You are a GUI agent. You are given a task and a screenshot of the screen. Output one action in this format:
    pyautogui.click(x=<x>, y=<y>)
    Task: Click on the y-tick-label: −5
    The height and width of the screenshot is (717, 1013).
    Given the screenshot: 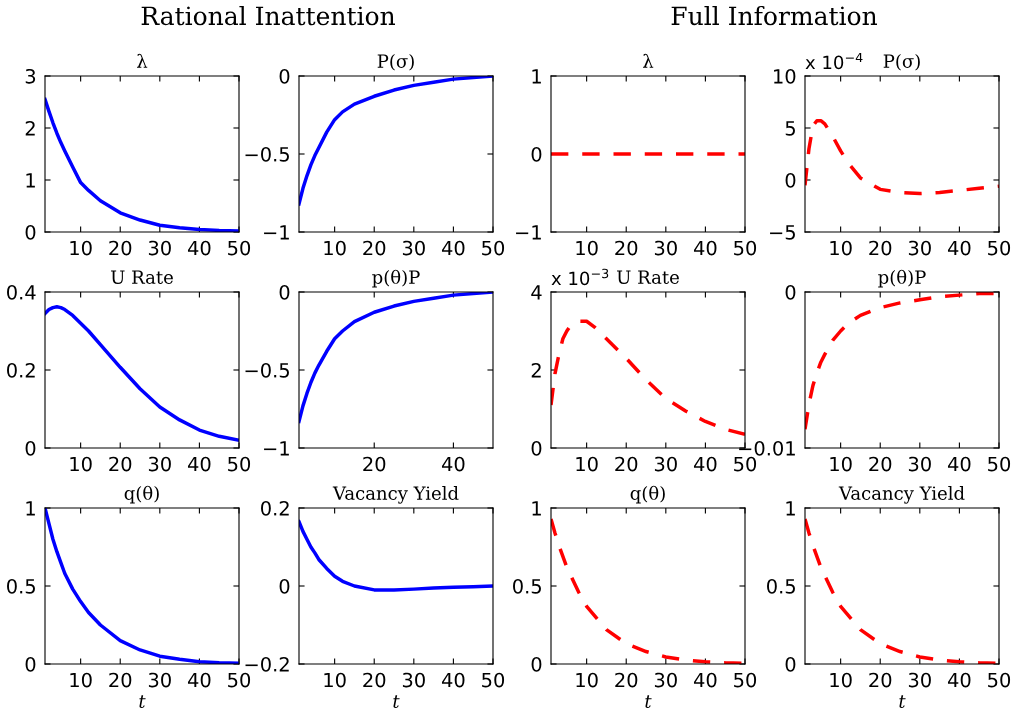 What is the action you would take?
    pyautogui.click(x=782, y=232)
    